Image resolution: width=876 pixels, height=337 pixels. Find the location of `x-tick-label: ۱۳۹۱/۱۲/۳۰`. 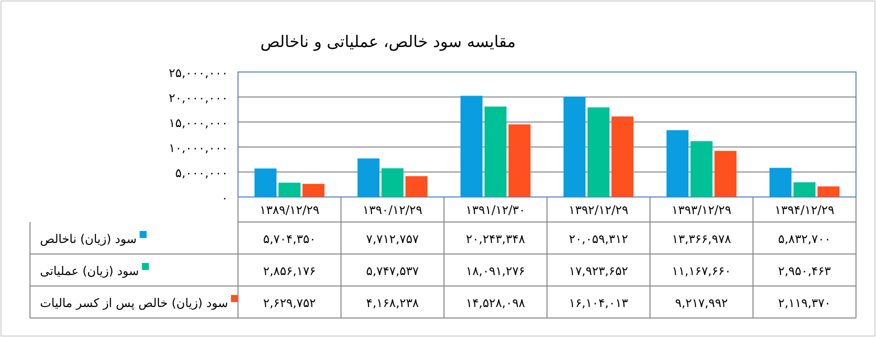

x-tick-label: ۱۳۹۱/۱۲/۳۰ is located at coordinates (496, 210).